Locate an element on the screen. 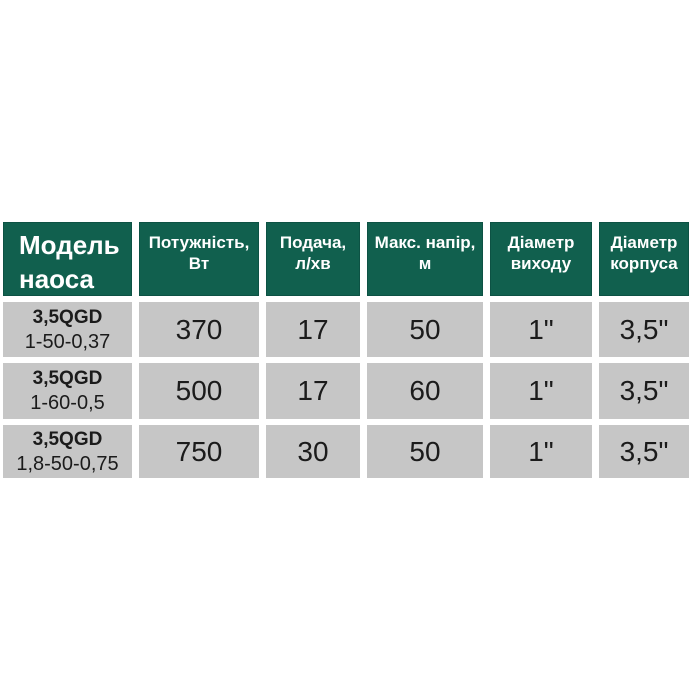 This screenshot has height=700, width=700. header-flow: Подача, л/хв is located at coordinates (313, 259).